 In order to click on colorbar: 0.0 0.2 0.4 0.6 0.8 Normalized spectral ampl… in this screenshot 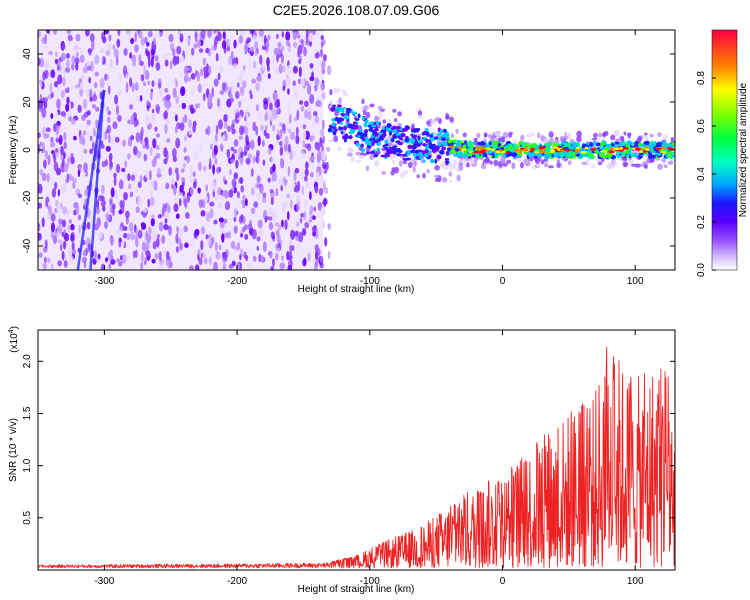, I will do `click(722, 153)`.